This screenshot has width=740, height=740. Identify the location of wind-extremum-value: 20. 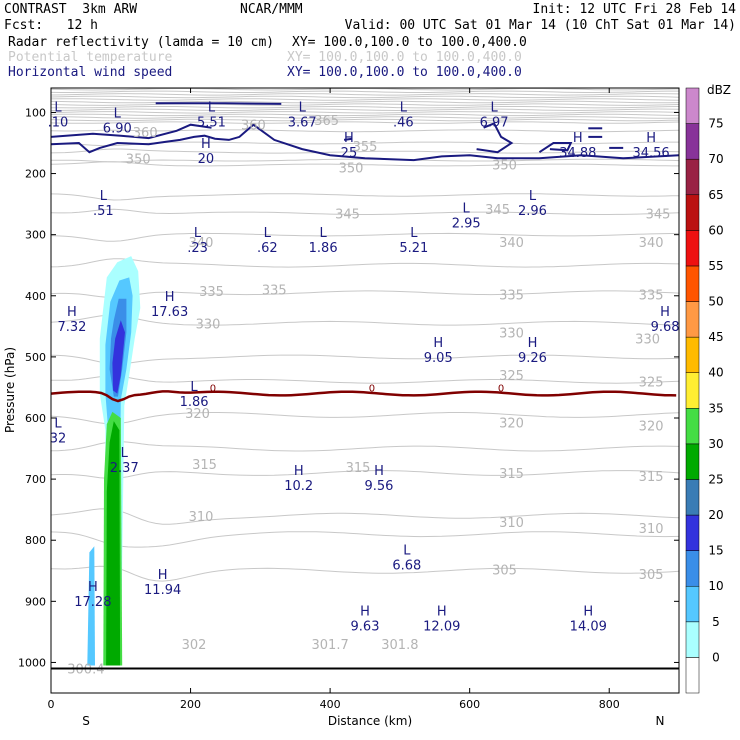
(206, 159).